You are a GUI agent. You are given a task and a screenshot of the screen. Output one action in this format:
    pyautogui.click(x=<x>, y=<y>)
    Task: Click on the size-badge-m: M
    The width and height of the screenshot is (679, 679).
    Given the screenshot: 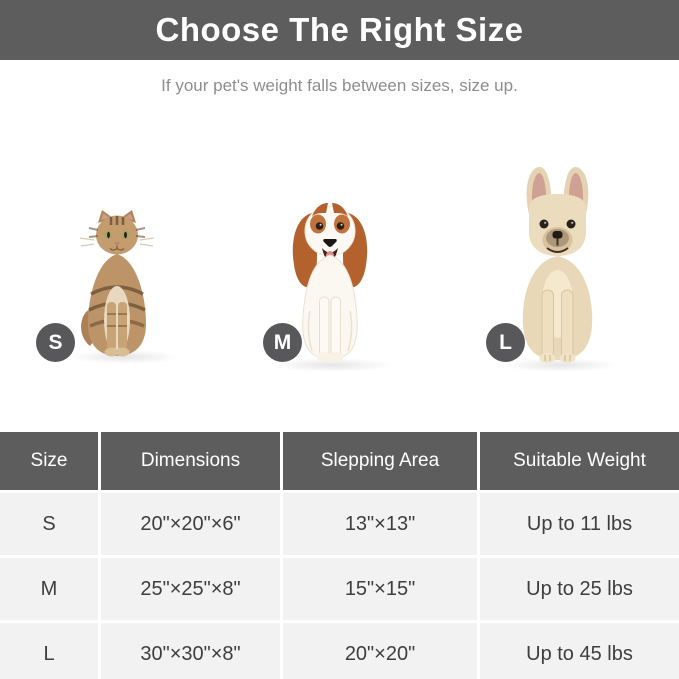 What is the action you would take?
    pyautogui.click(x=282, y=342)
    